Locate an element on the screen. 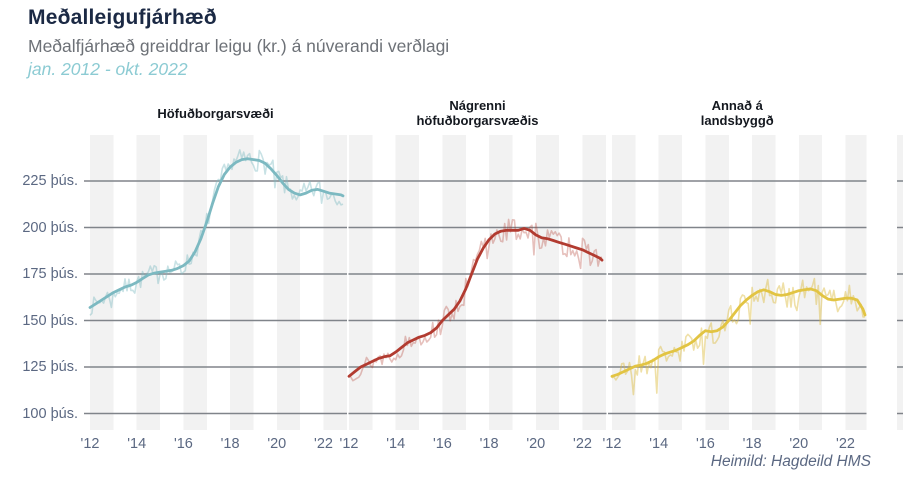 Image resolution: width=903 pixels, height=504 pixels. y-axis-label: 150 þús. is located at coordinates (50, 320).